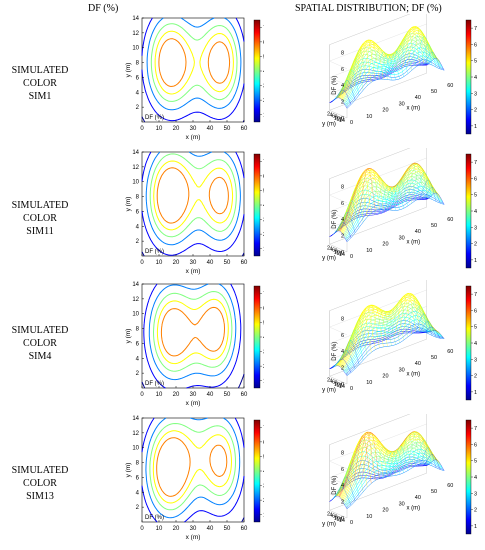 This screenshot has height=550, width=485. I want to click on row-label-line1: SIMULATED COLOR, so click(40, 337).